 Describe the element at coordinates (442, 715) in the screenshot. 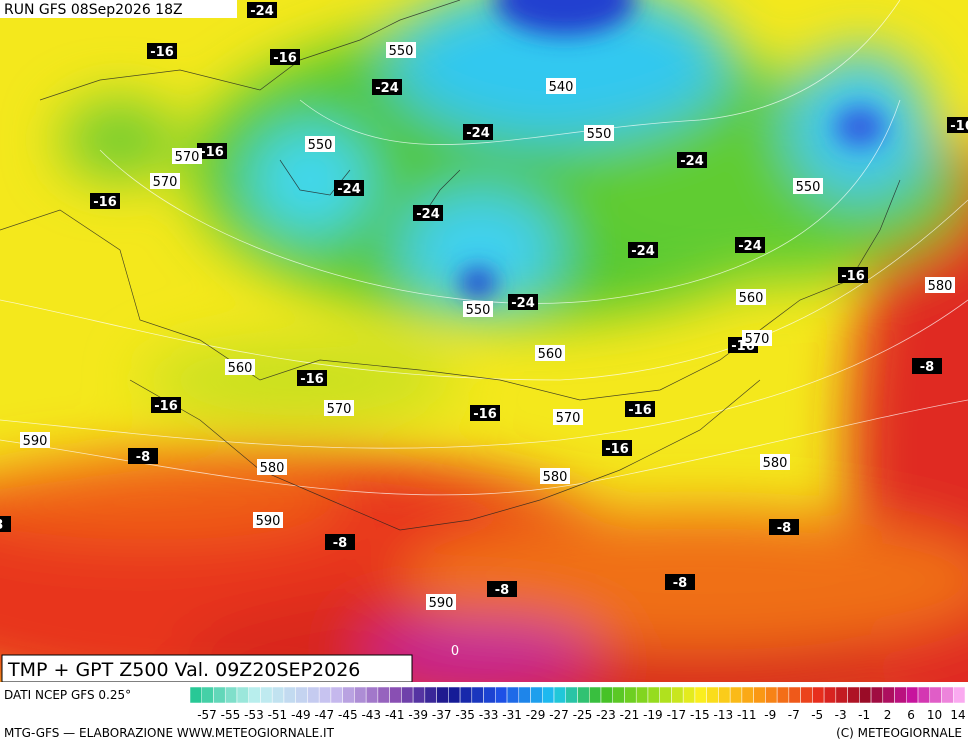

I see `colorbar-label: -37` at that location.